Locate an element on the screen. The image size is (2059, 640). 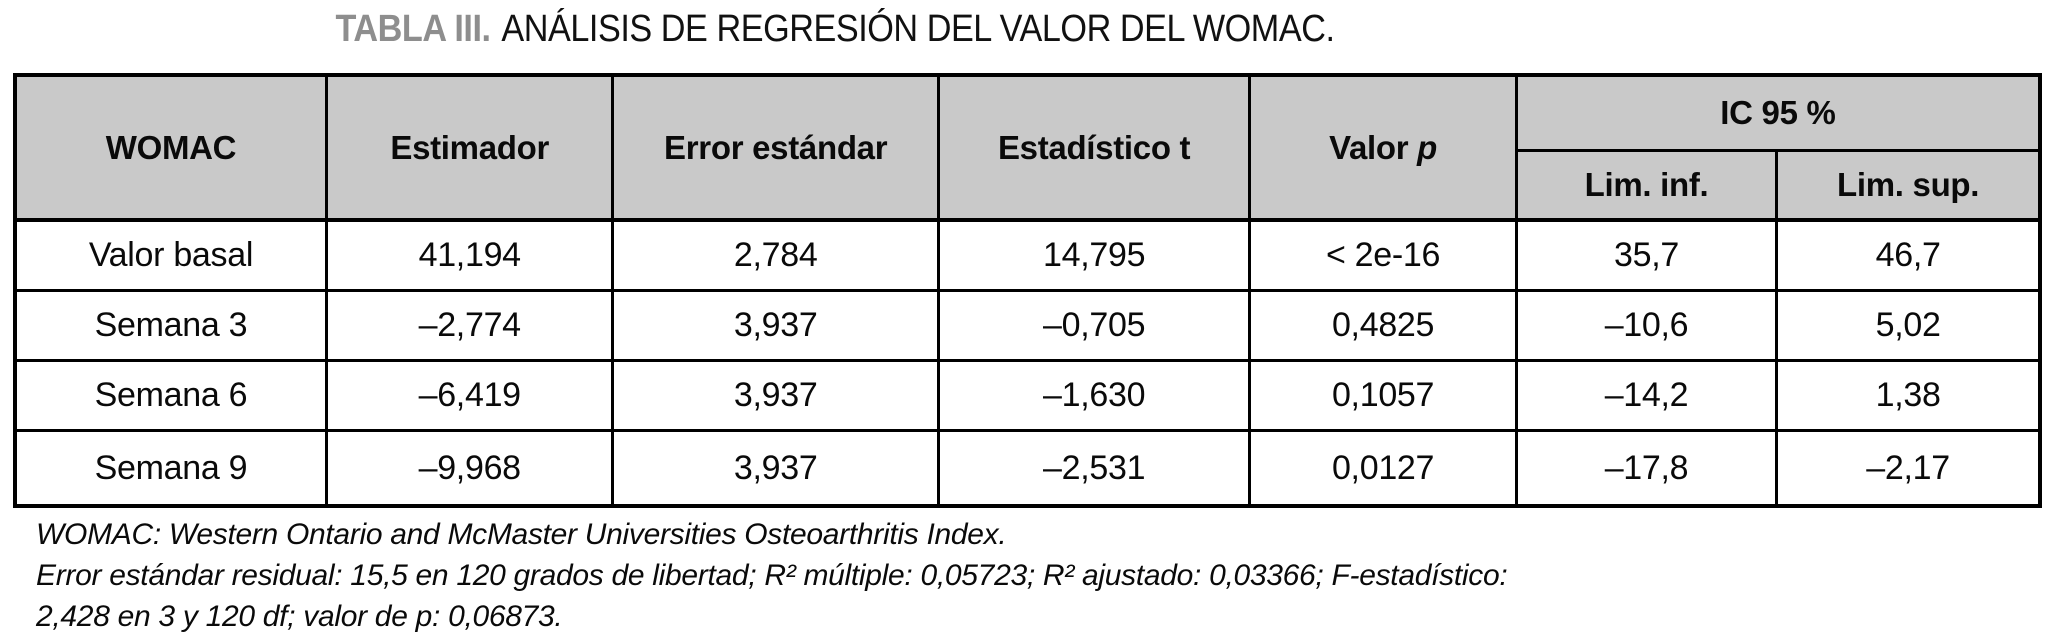
table-cell: 35,7 is located at coordinates (1646, 255).